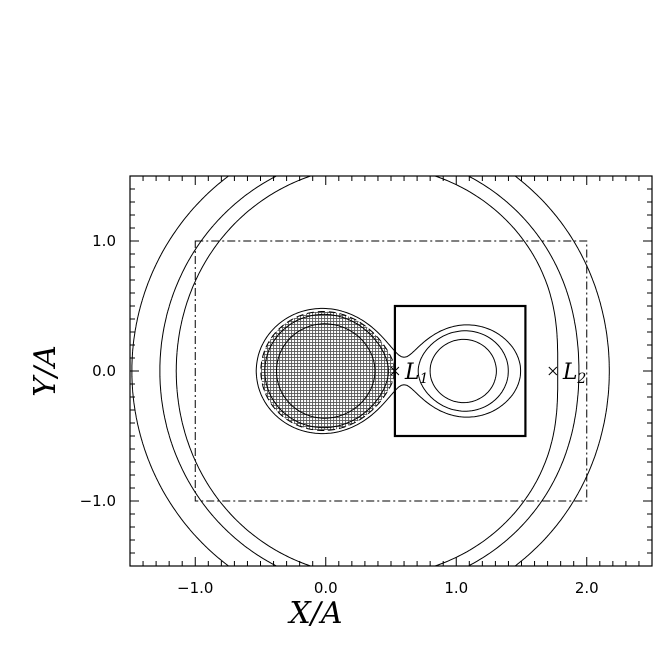  What do you see at coordinates (574, 373) in the screenshot?
I see `lagrange-point-label: L2` at bounding box center [574, 373].